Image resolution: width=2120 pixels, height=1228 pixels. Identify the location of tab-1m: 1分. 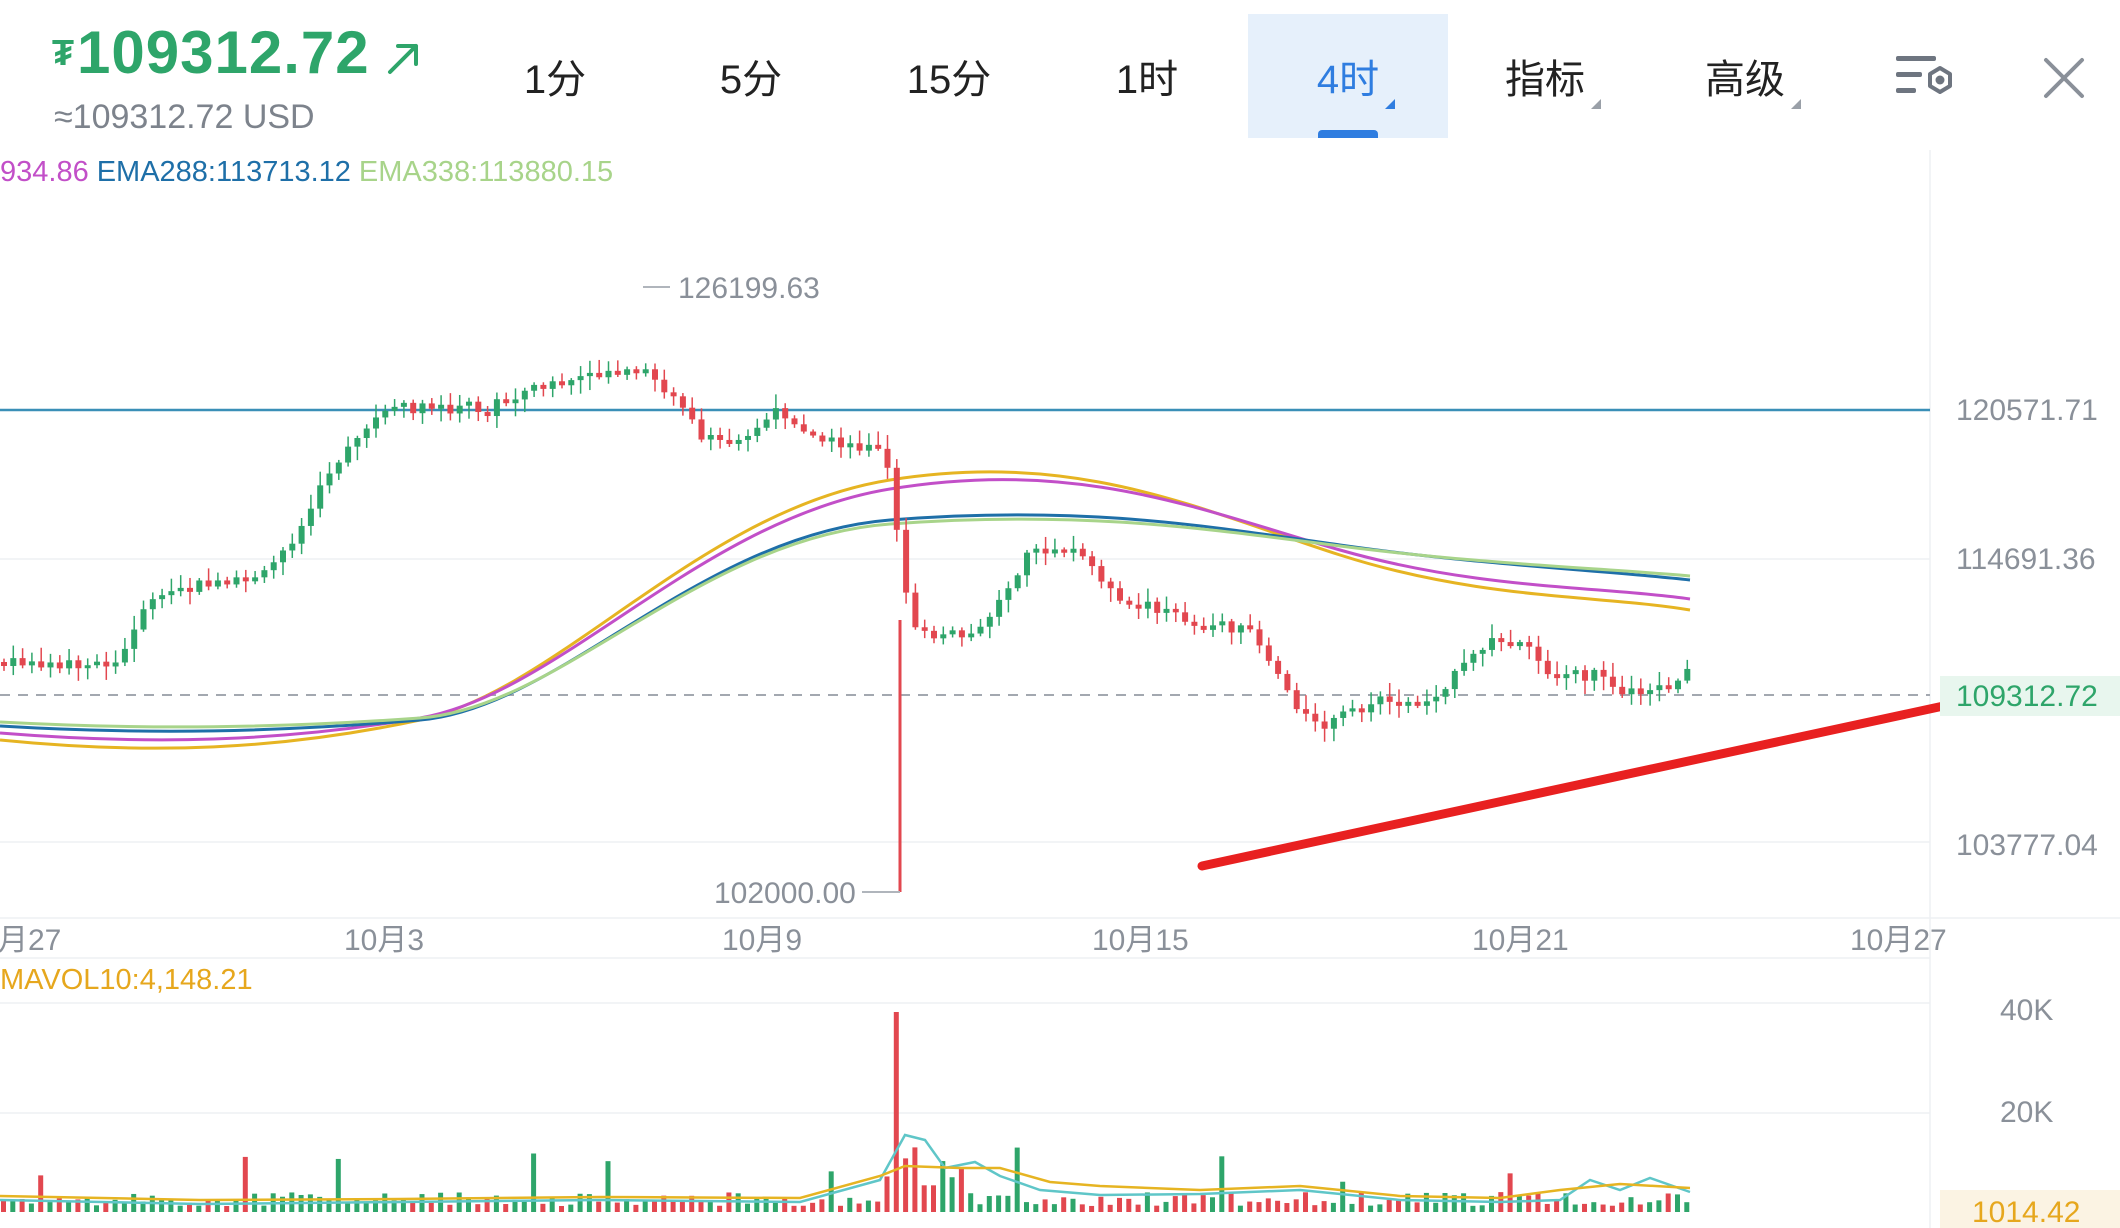
(555, 76).